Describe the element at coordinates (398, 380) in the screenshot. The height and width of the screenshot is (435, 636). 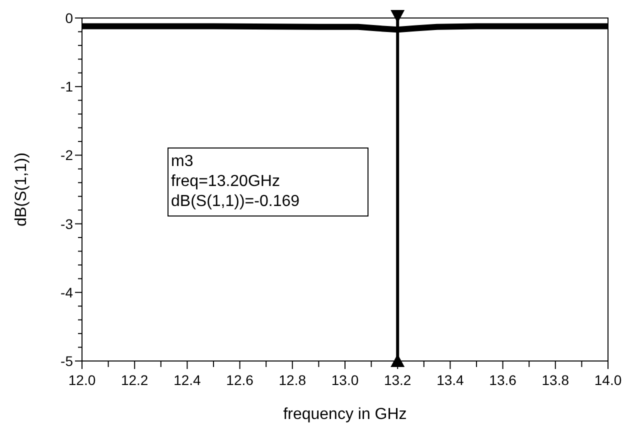
I see `x-tick-label: 13.2` at that location.